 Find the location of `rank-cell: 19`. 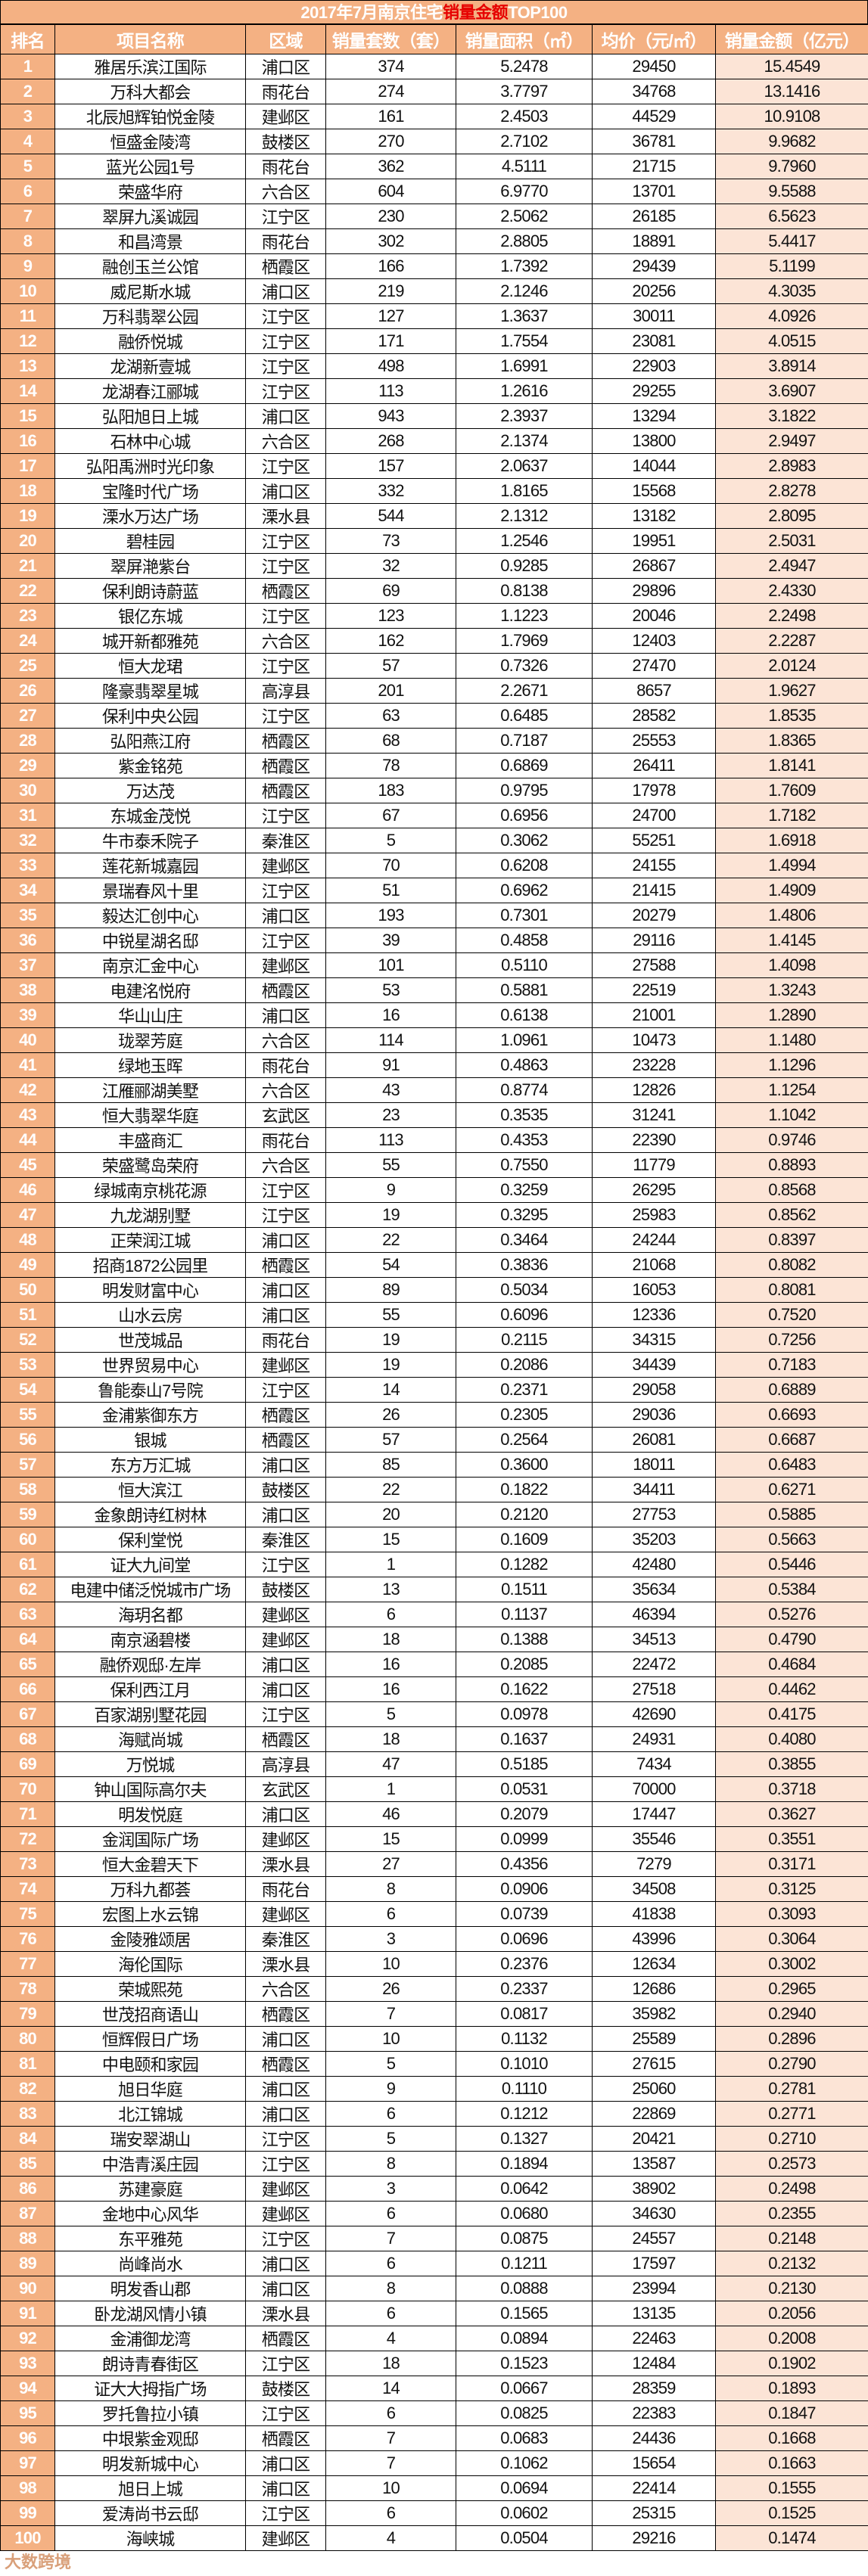

rank-cell: 19 is located at coordinates (28, 516).